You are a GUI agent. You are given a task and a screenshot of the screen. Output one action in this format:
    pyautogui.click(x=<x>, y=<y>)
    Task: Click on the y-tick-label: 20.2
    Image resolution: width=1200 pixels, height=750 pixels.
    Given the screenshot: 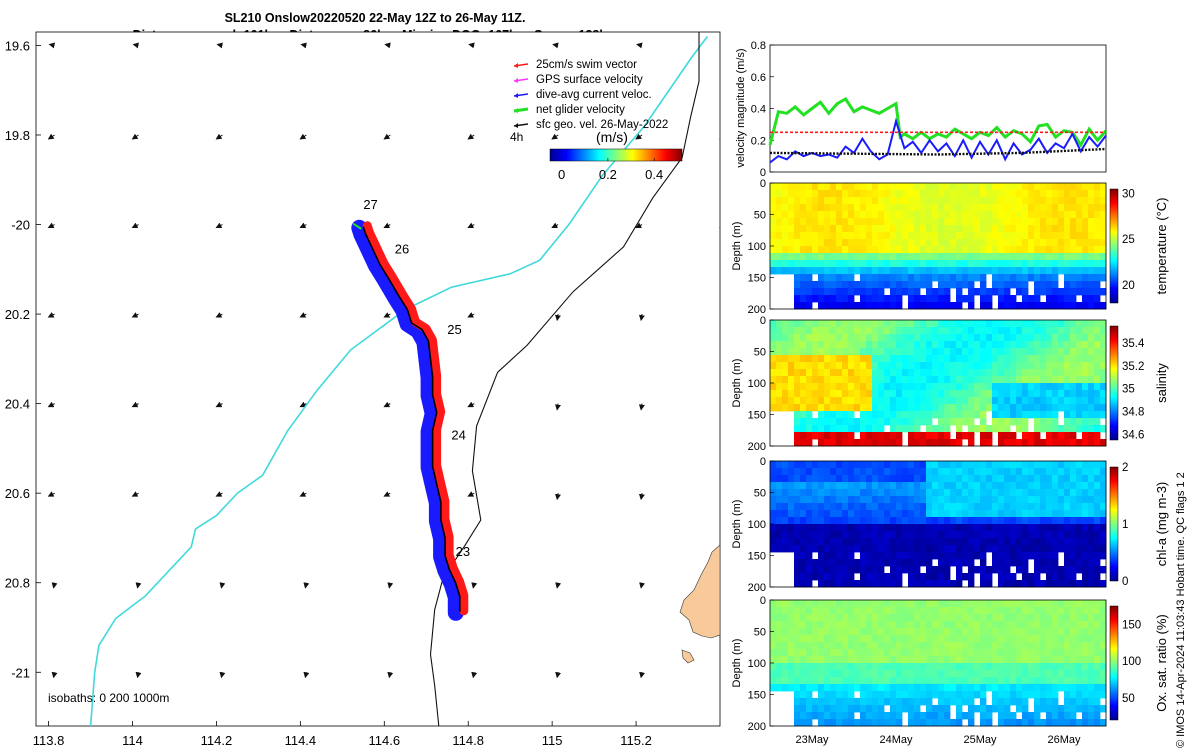 What is the action you would take?
    pyautogui.click(x=17, y=314)
    